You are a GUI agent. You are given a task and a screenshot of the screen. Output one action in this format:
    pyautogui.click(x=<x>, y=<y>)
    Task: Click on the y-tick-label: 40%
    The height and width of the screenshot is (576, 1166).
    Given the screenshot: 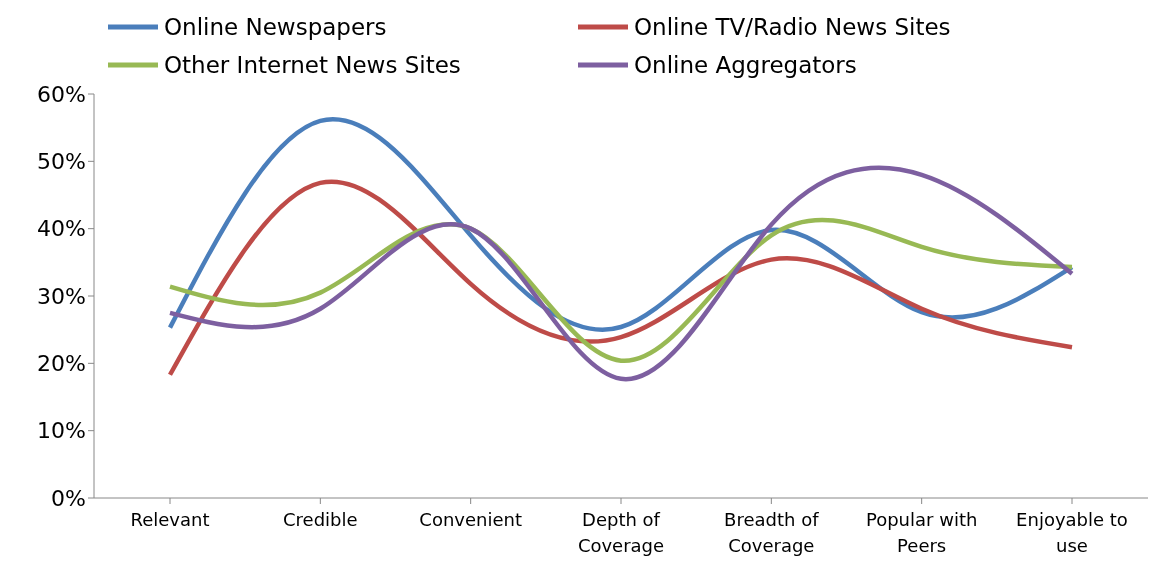 What is the action you would take?
    pyautogui.click(x=61, y=229)
    